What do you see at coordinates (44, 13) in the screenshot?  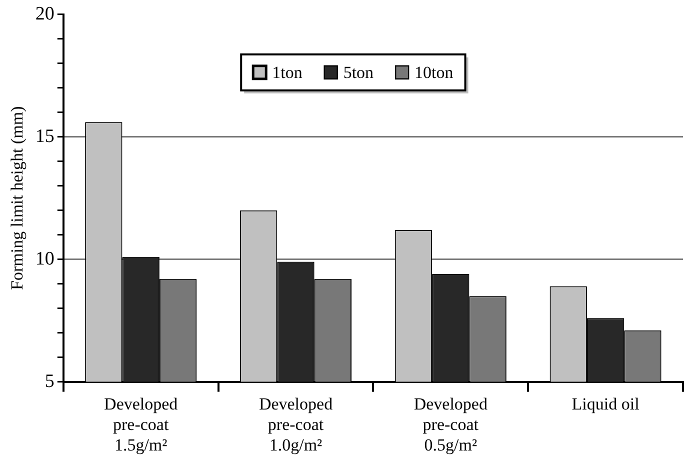 I see `y-tick-label: 20` at bounding box center [44, 13].